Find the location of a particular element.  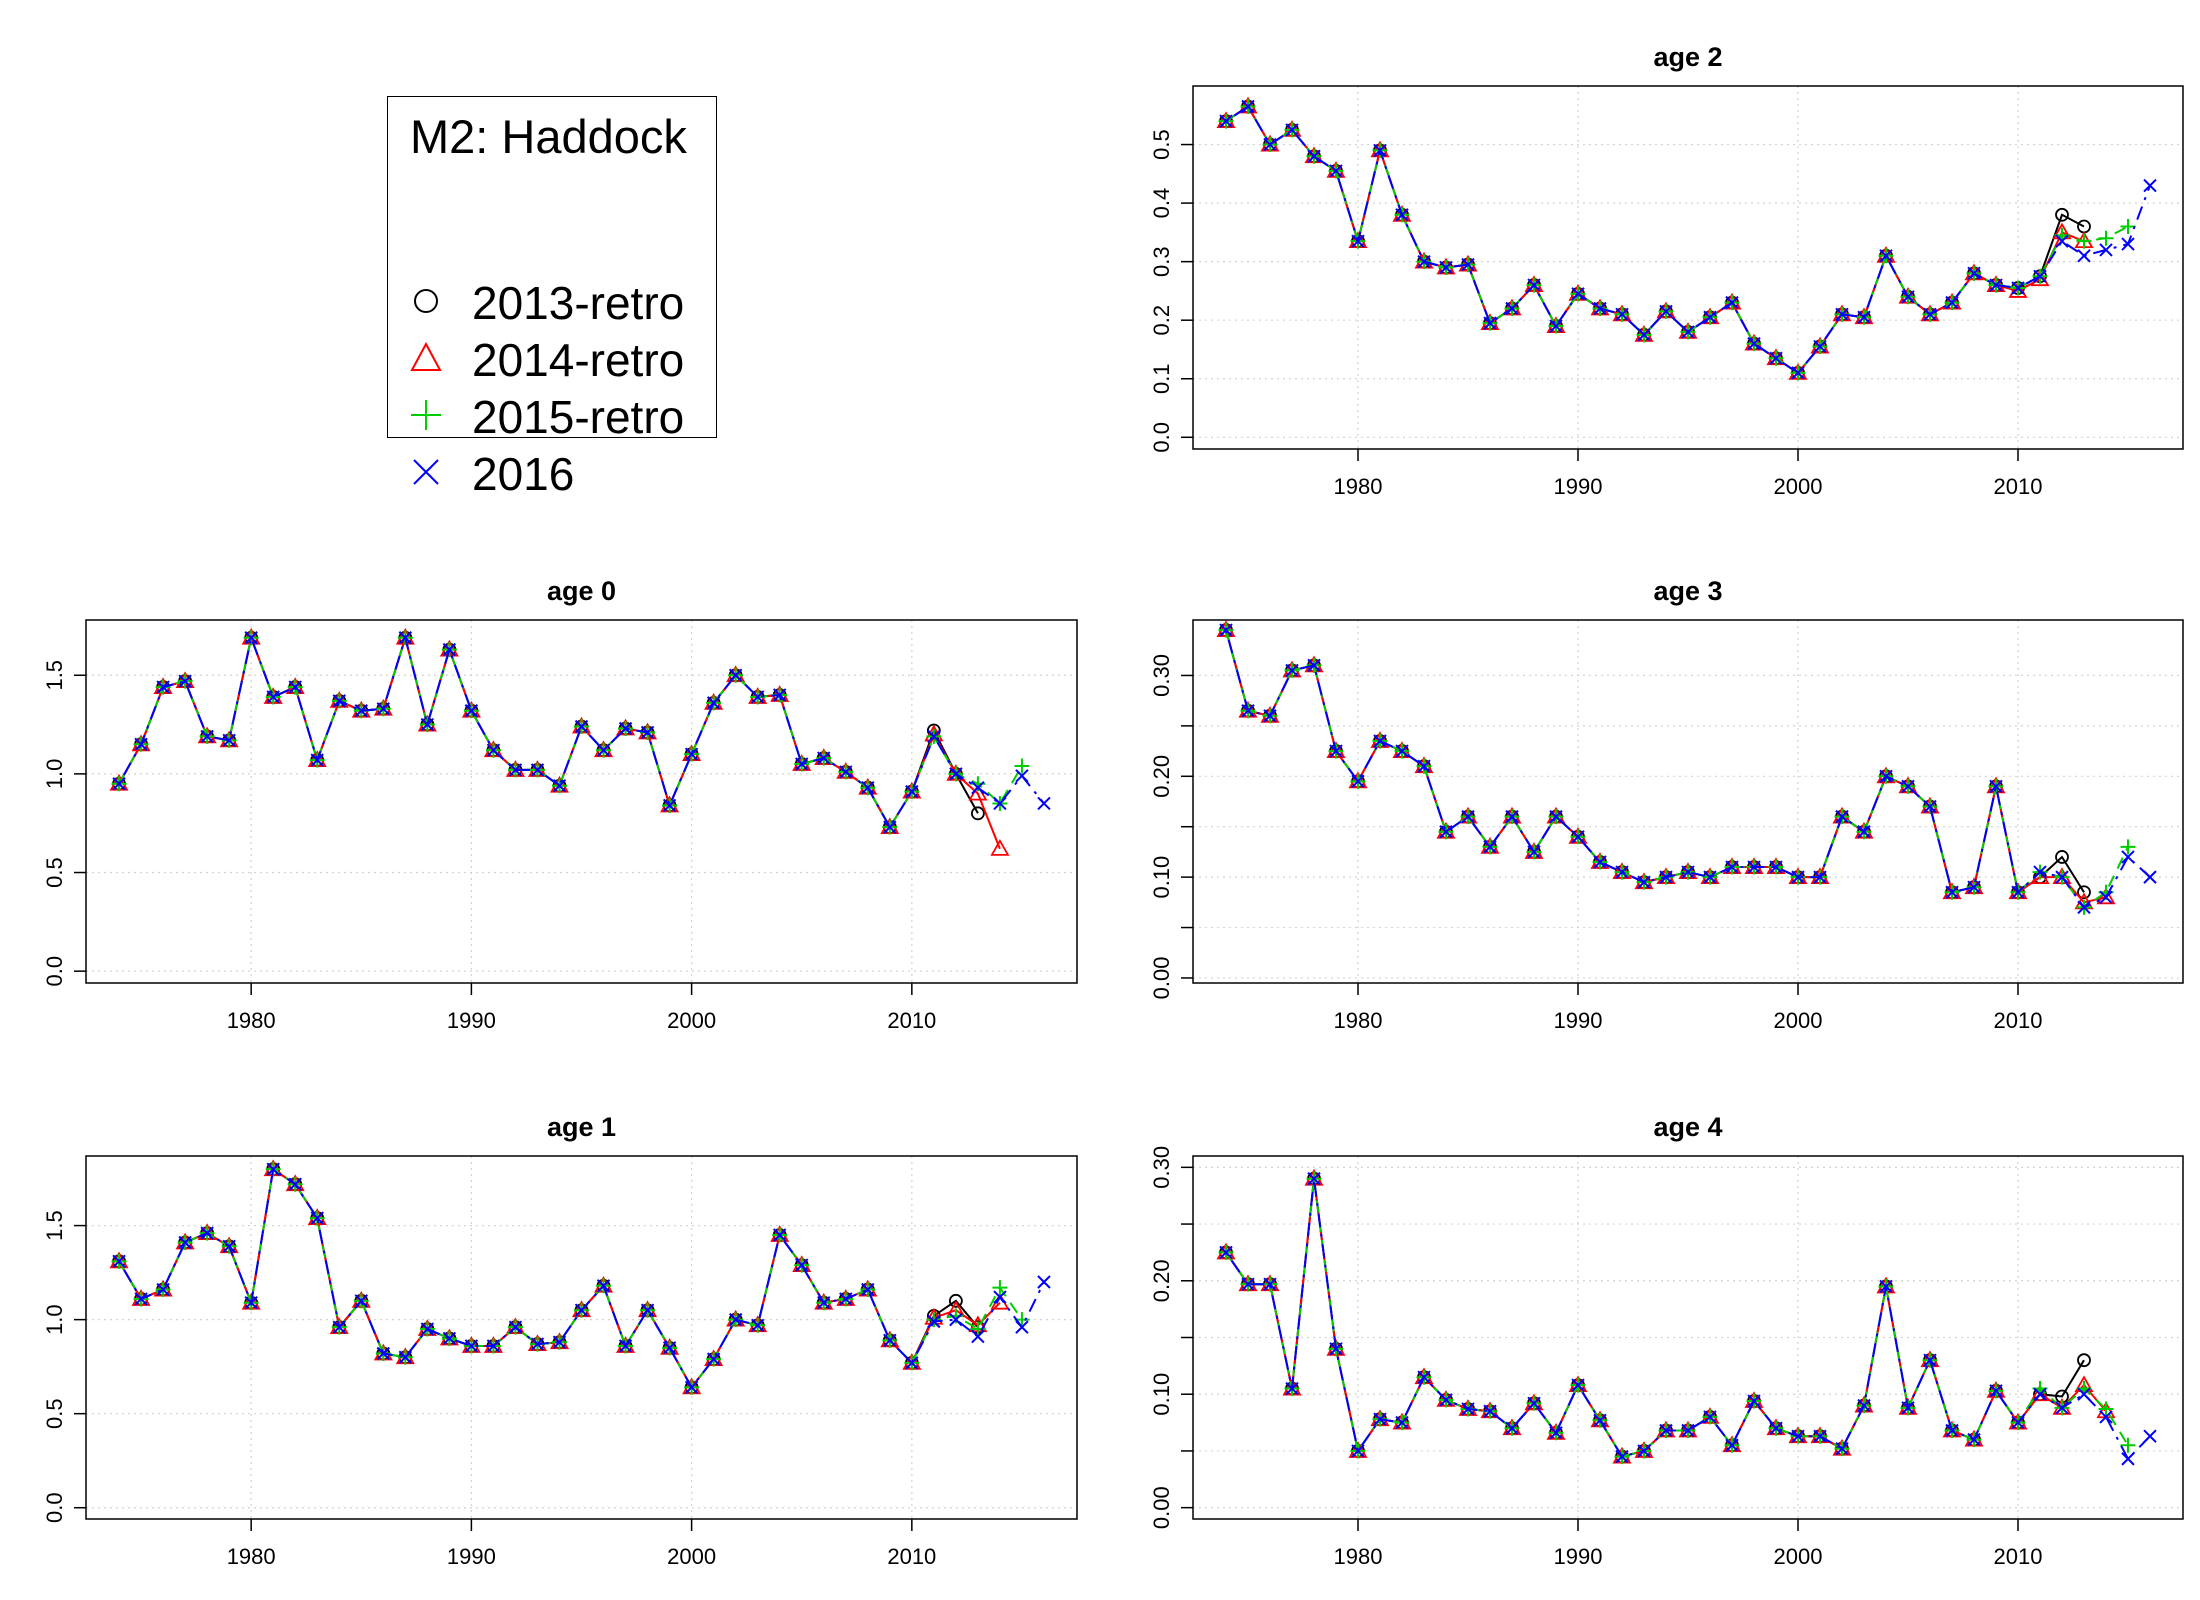

chart-title: age 0 is located at coordinates (581, 591).